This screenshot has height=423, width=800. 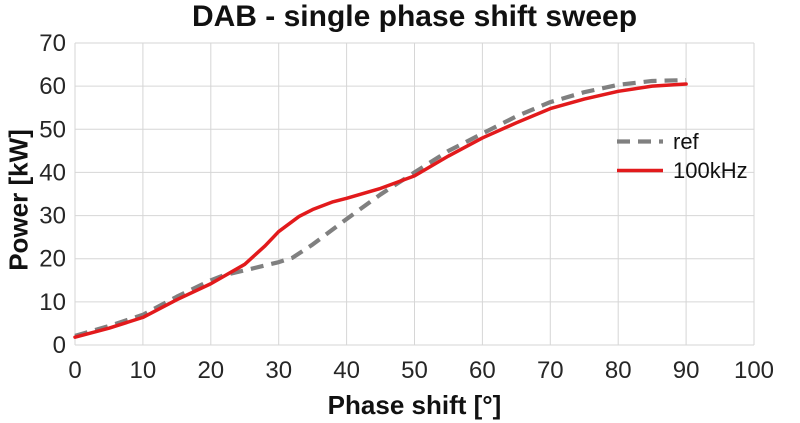 What do you see at coordinates (640, 141) in the screenshot?
I see `legend-line-ref-icon` at bounding box center [640, 141].